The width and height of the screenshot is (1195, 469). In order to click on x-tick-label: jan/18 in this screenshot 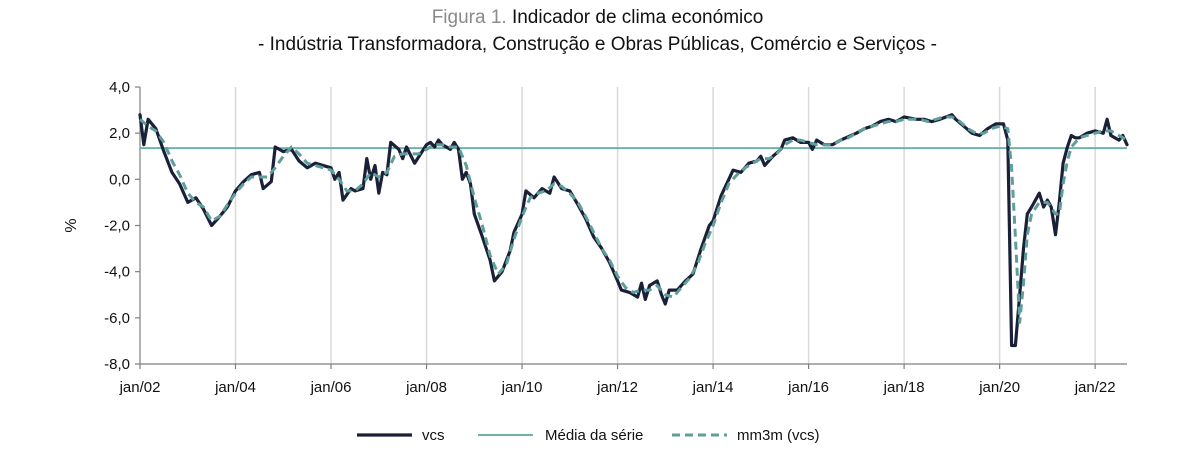, I will do `click(904, 387)`.